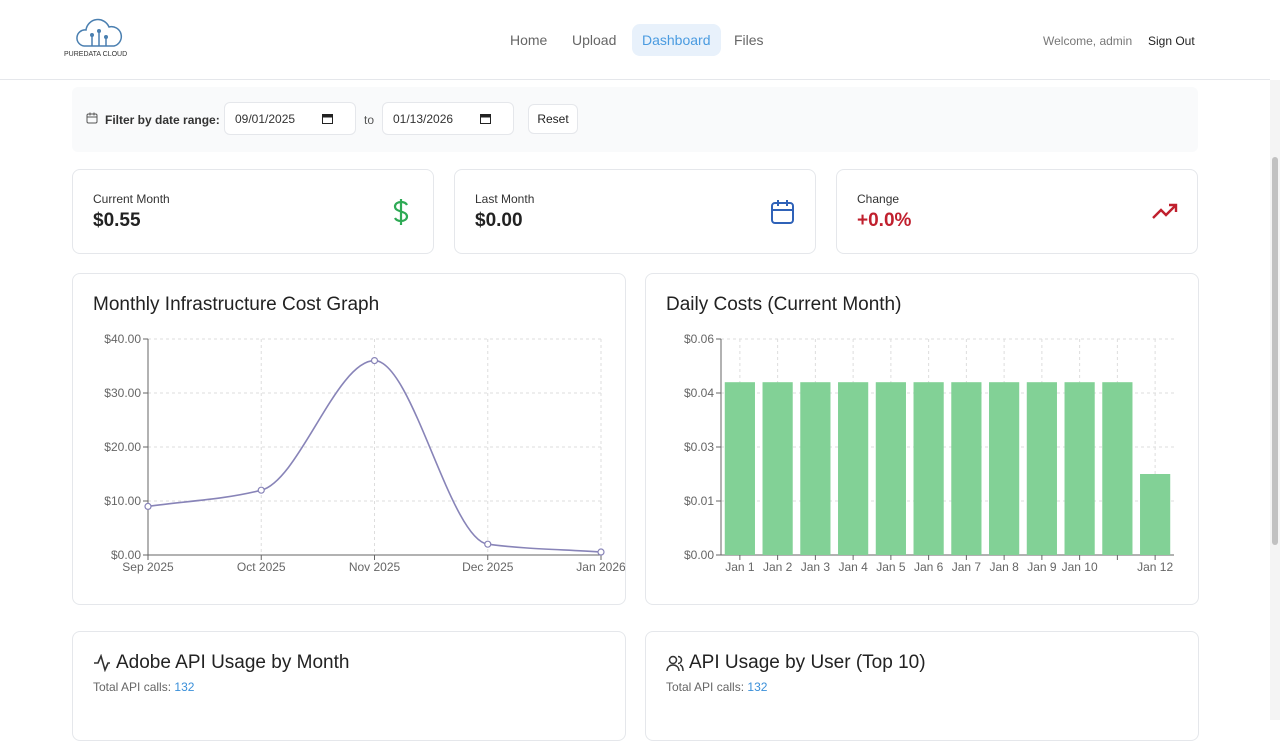  What do you see at coordinates (1155, 567) in the screenshot?
I see `x-tick-label: Jan 12` at bounding box center [1155, 567].